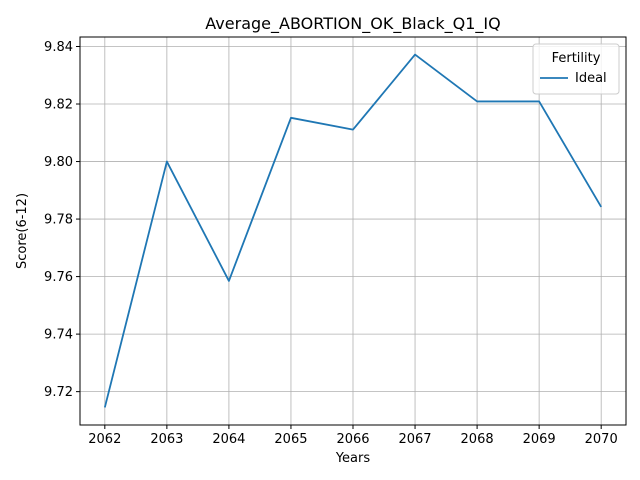 Image resolution: width=640 pixels, height=480 pixels. Describe the element at coordinates (576, 58) in the screenshot. I see `legend-title: Fertility` at that location.